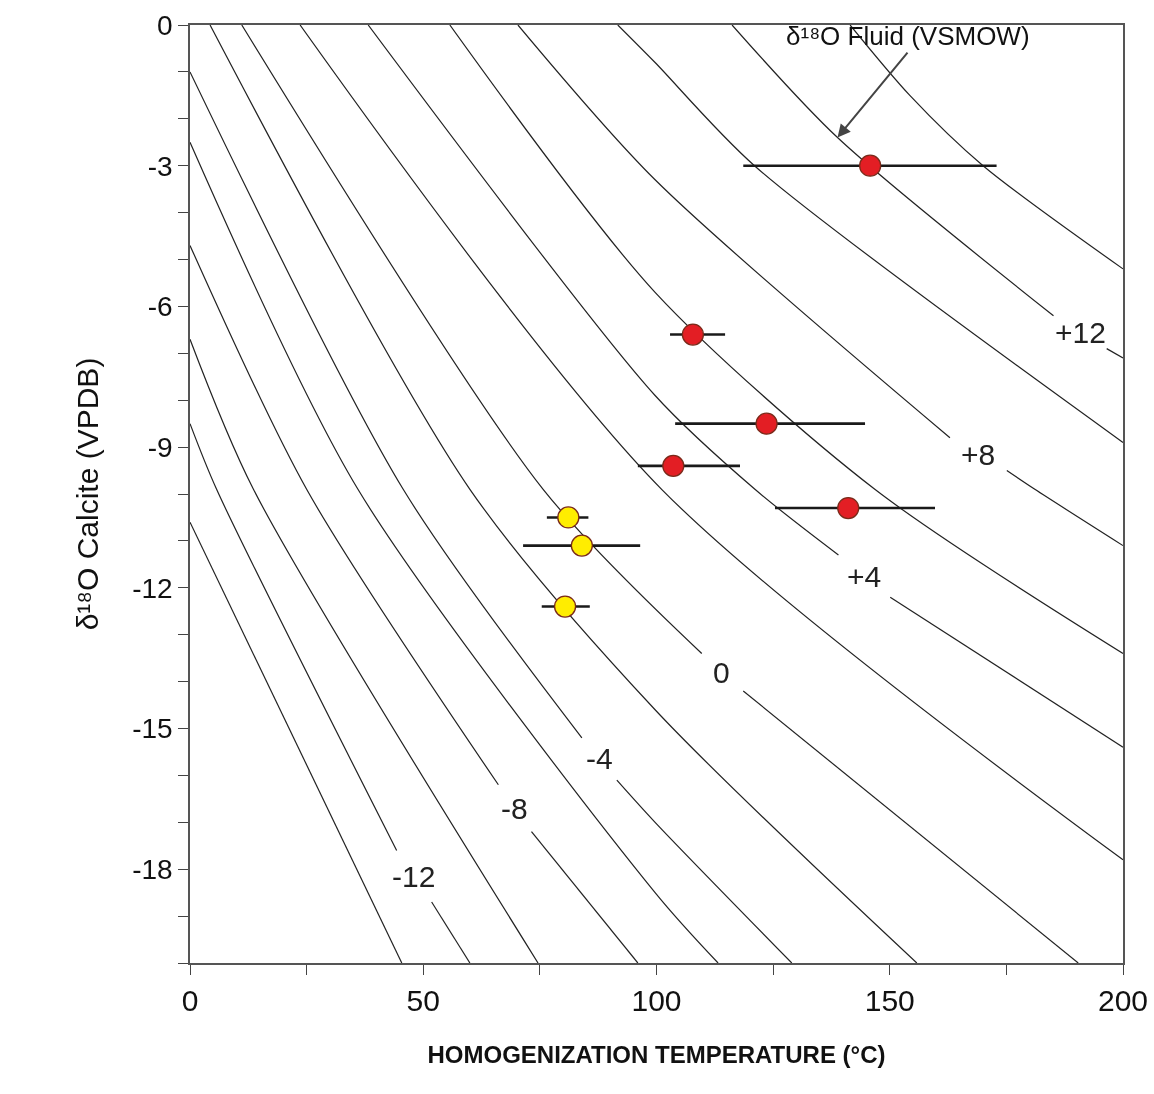 The image size is (1154, 1094). Describe the element at coordinates (165, 25) in the screenshot. I see `y-tick-label: 0` at that location.